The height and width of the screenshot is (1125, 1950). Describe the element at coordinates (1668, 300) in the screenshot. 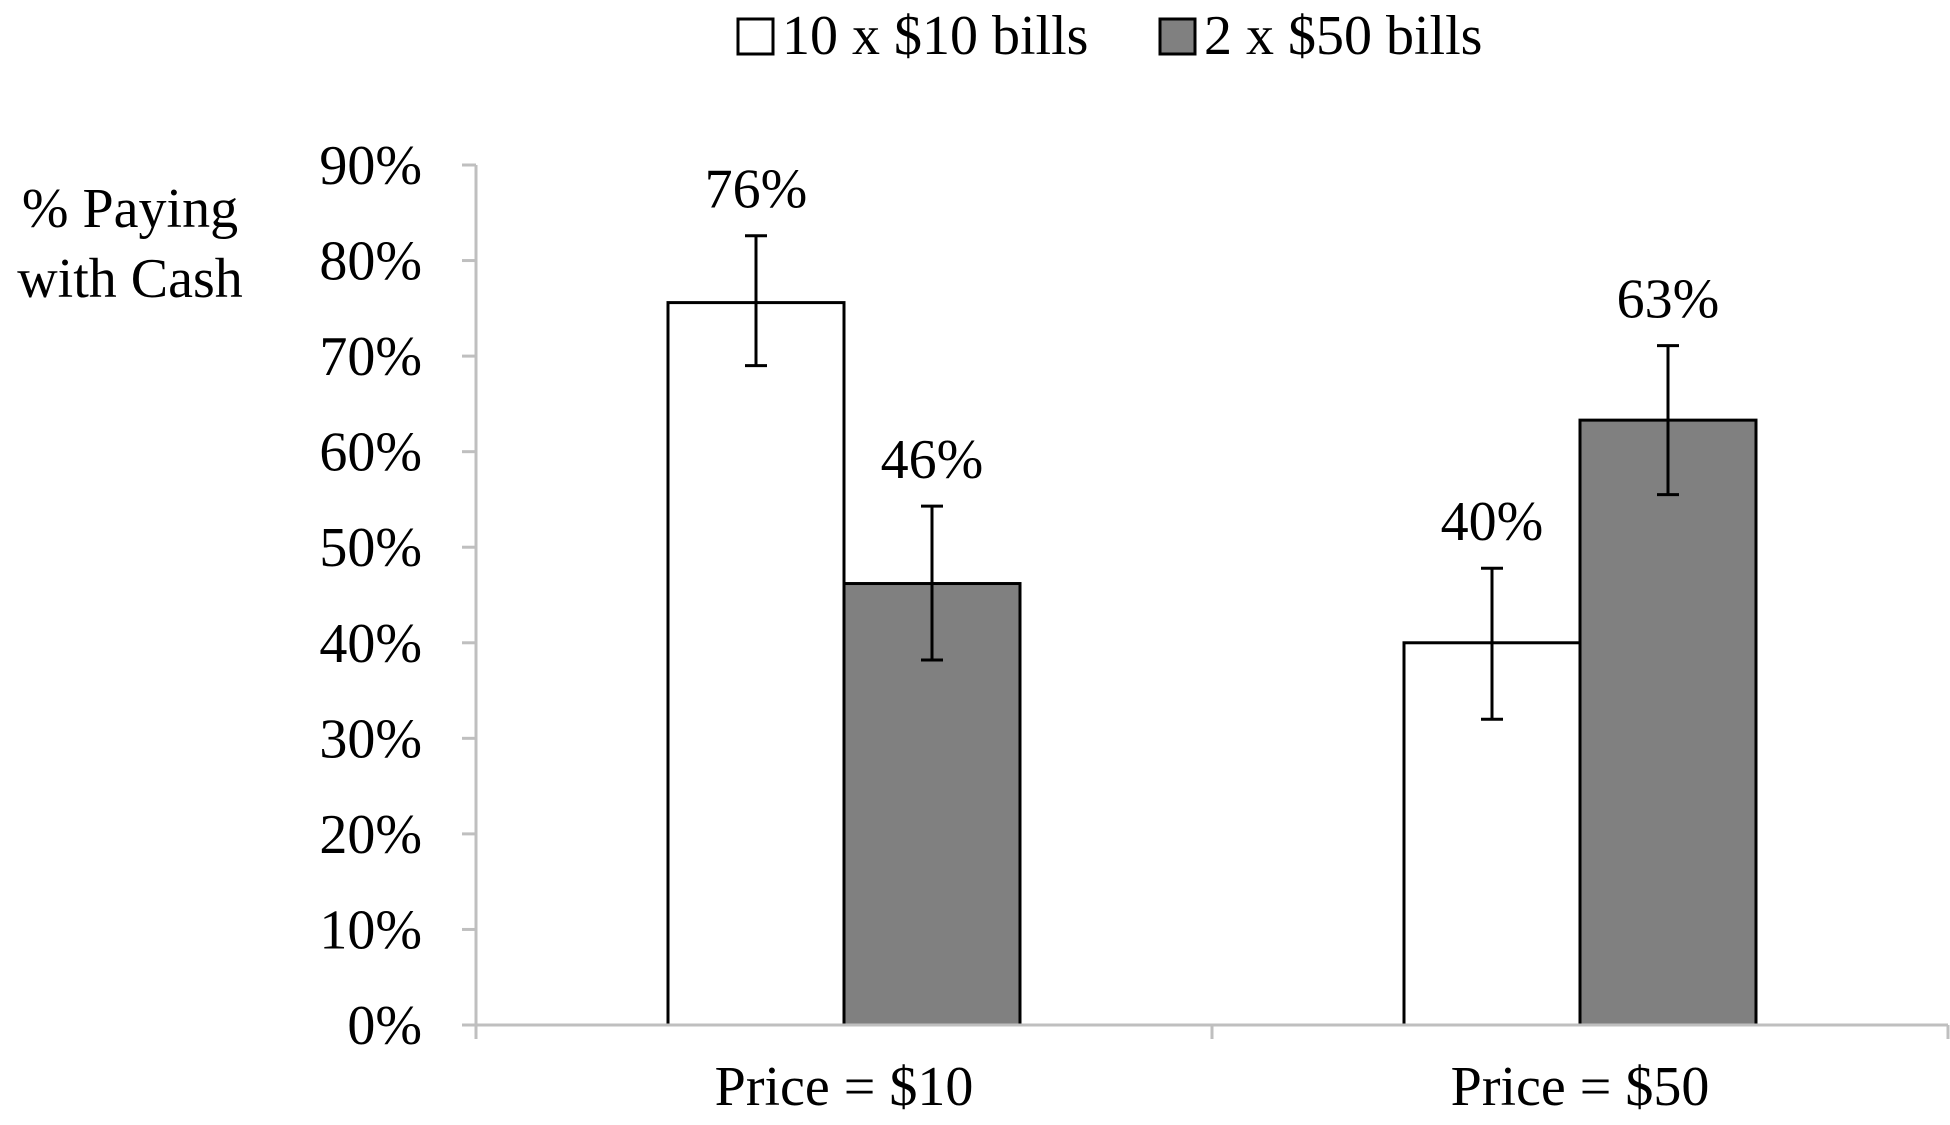

I see `data-label: 63%` at that location.